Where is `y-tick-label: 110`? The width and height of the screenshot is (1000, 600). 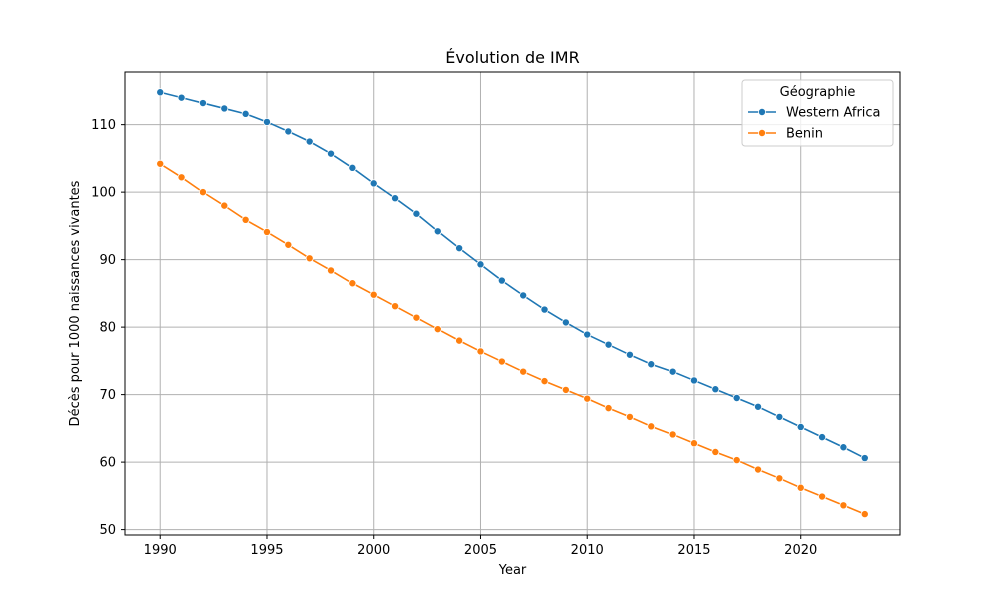 y-tick-label: 110 is located at coordinates (103, 125).